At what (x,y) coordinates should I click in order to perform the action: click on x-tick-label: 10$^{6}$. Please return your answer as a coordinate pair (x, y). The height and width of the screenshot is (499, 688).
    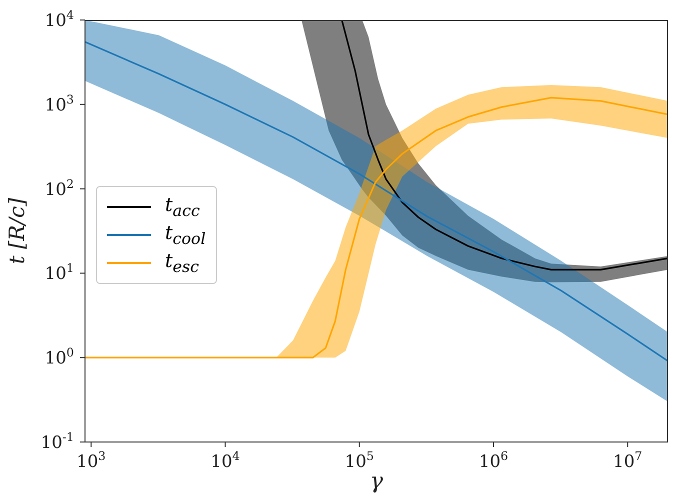
    Looking at the image, I should click on (493, 460).